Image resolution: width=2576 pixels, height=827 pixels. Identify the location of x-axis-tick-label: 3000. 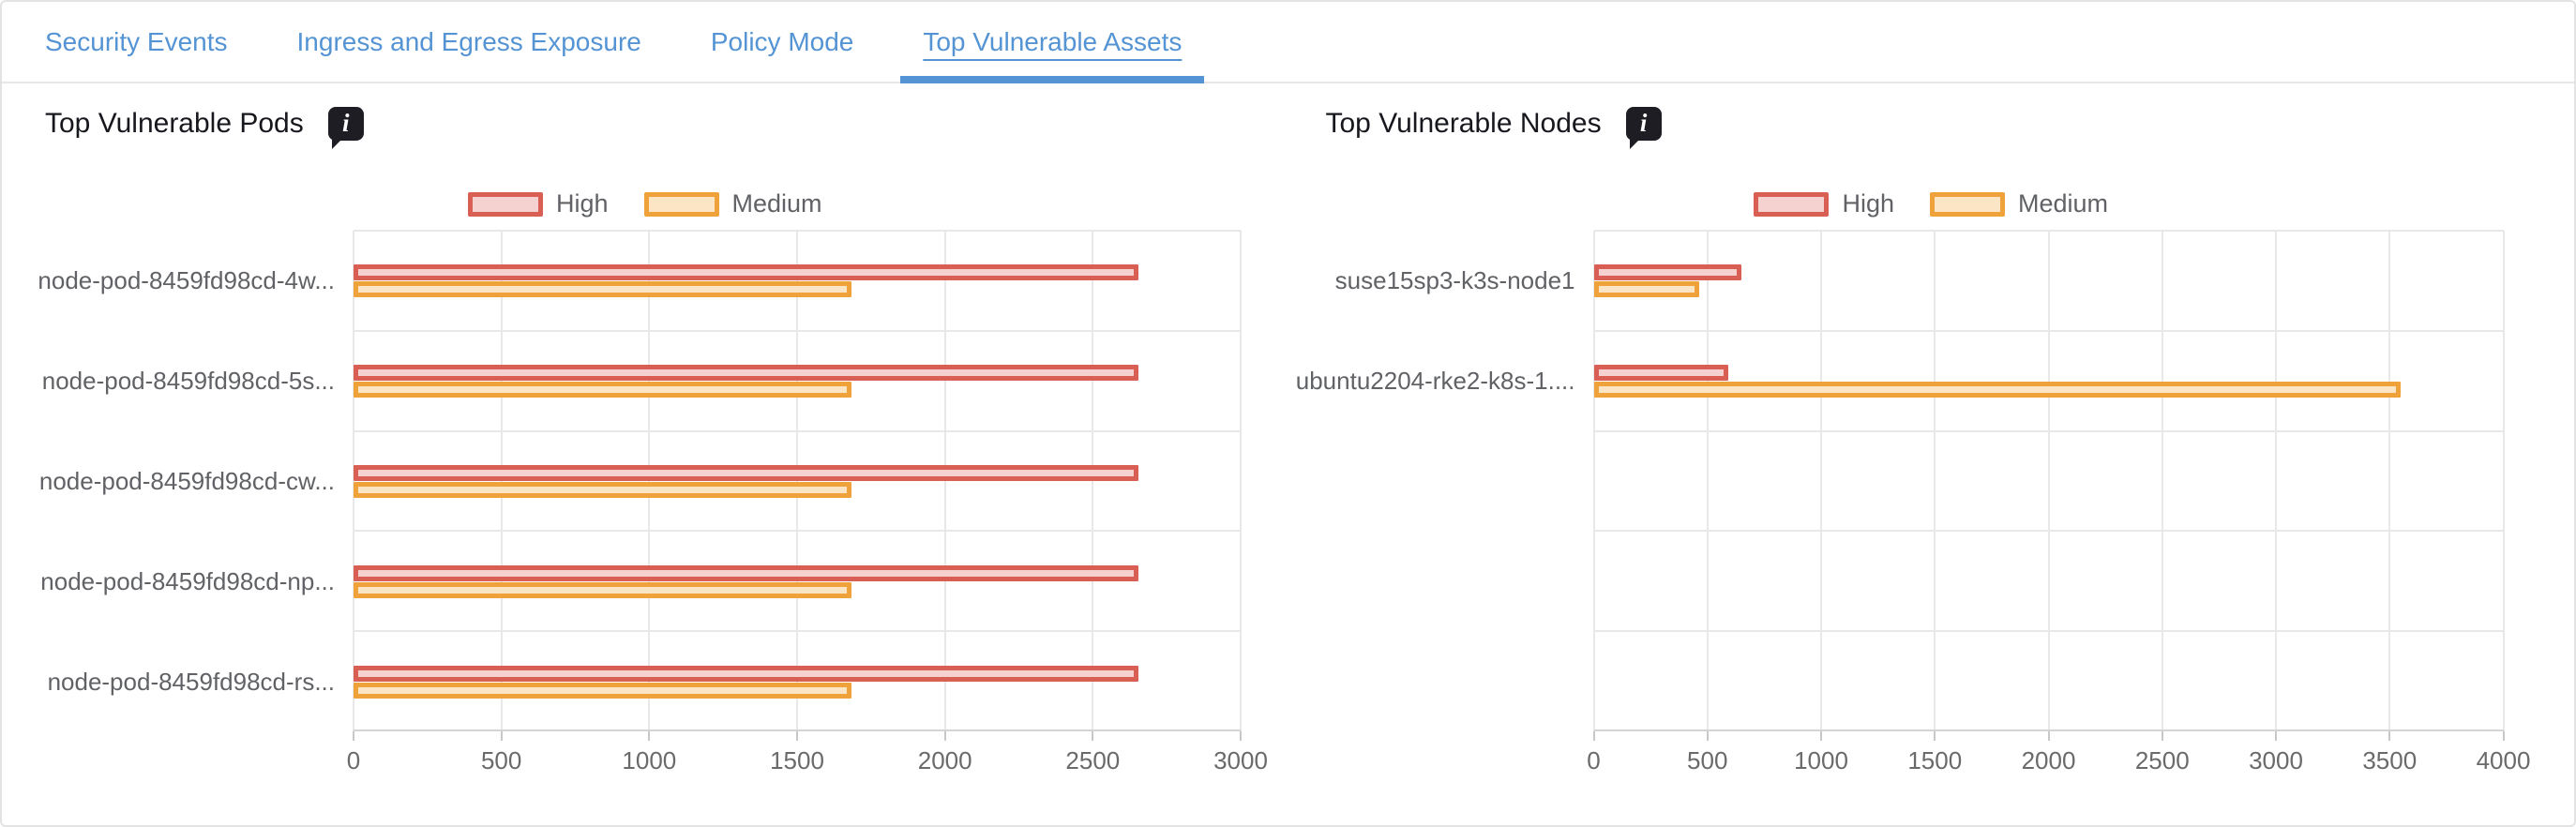
(1240, 760).